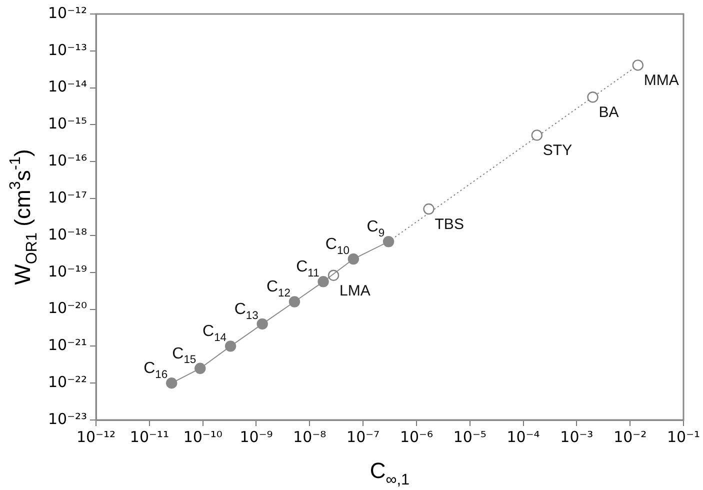 The height and width of the screenshot is (490, 703). I want to click on y-tick-label: 10⁻¹⁴, so click(68, 87).